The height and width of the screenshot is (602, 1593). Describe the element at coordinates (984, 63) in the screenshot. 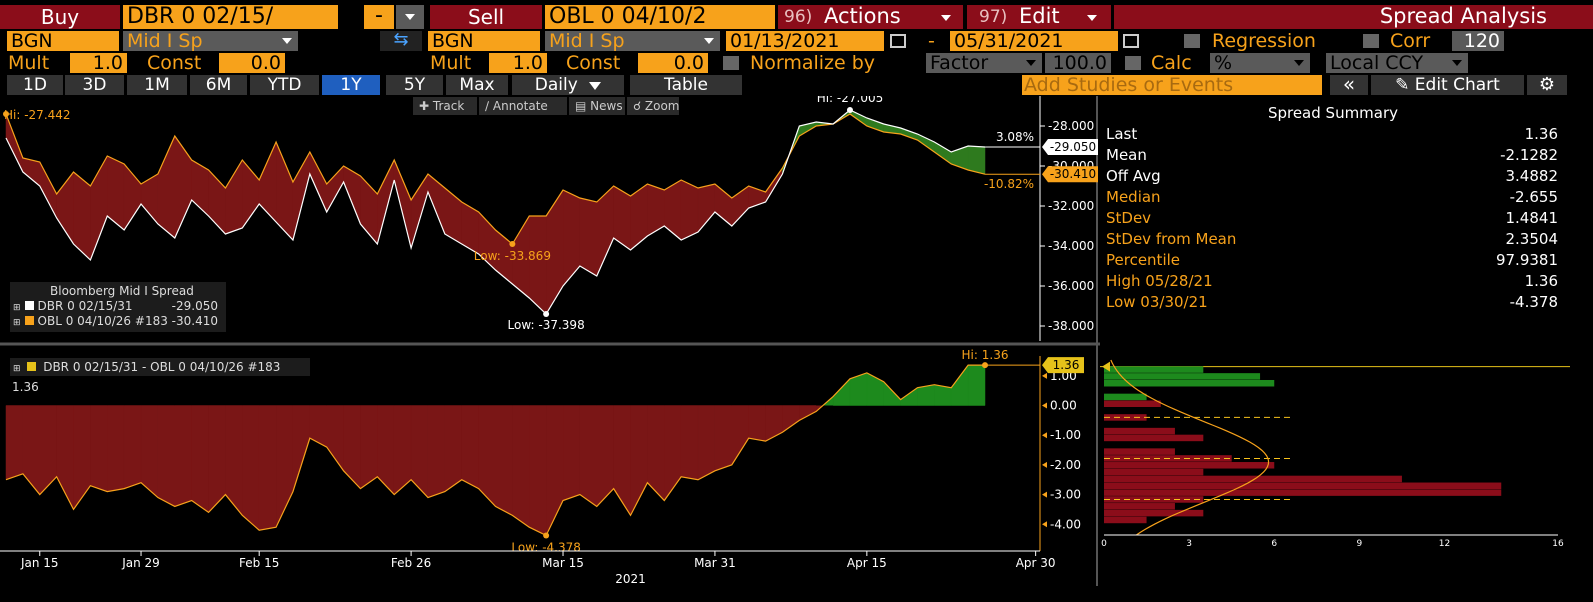

I see `normalize-select: Factor` at that location.